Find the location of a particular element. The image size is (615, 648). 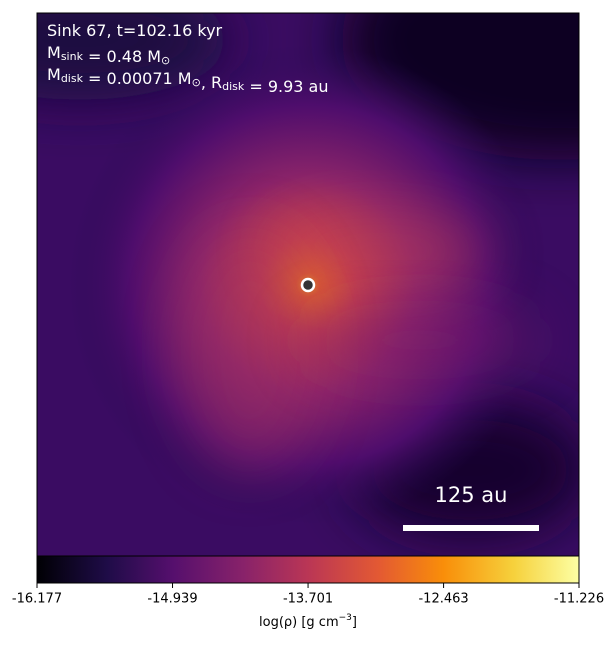

colorbar-tick-label: -14.939 is located at coordinates (172, 599).